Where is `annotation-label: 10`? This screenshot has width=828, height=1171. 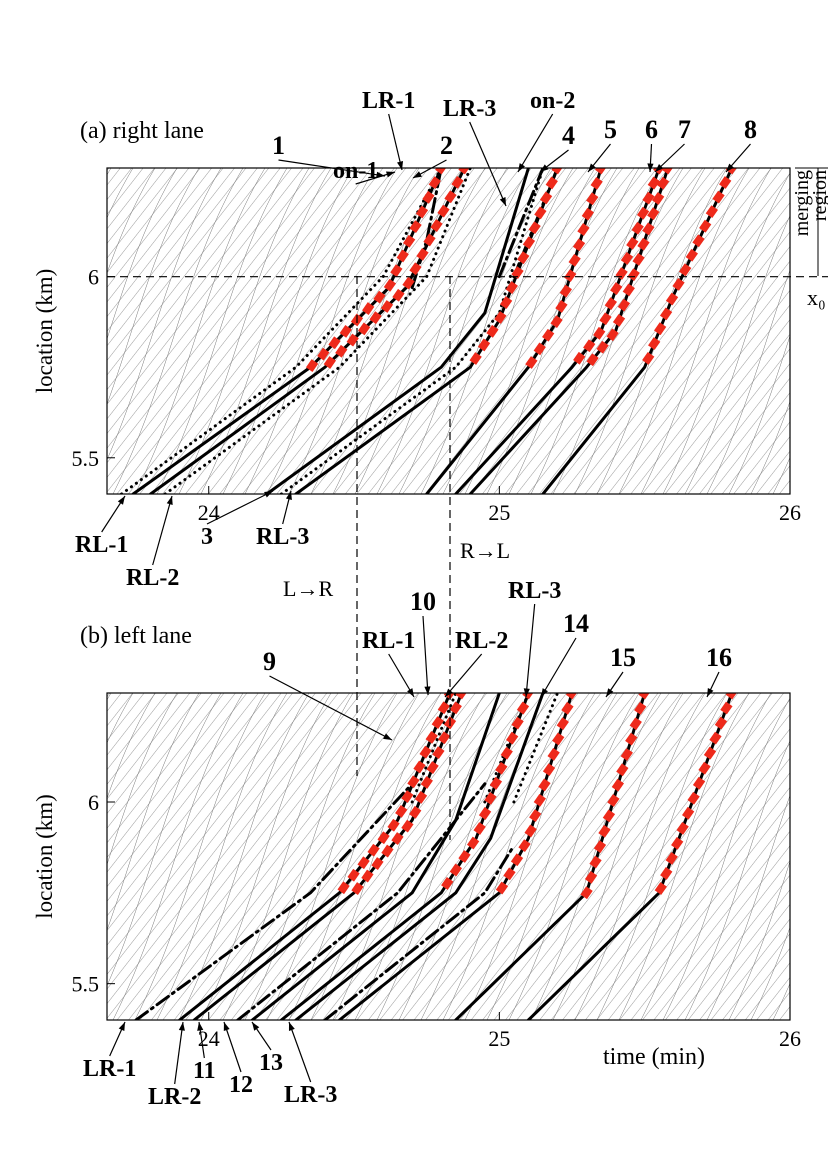
annotation-label: 10 is located at coordinates (423, 601).